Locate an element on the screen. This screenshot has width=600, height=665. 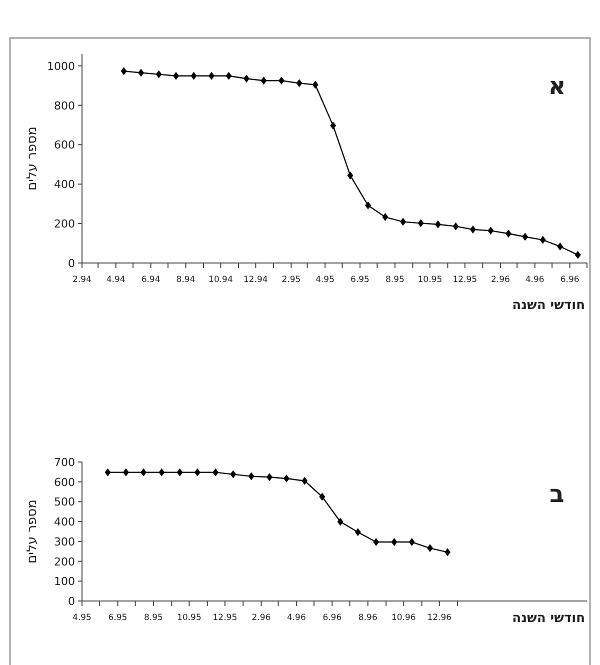
x-tick-label: 8.96 is located at coordinates (368, 618).